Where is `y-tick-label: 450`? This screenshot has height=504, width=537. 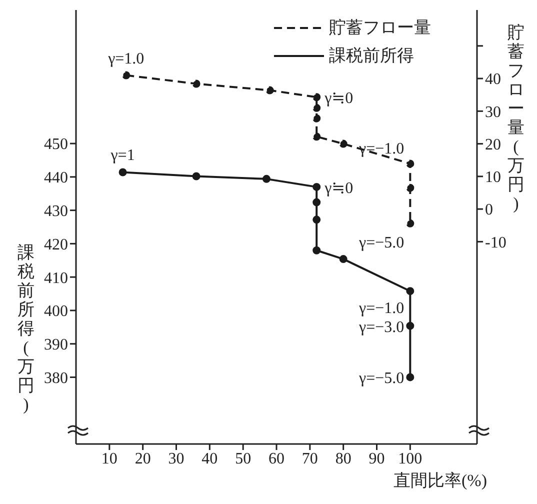
y-tick-label: 450 is located at coordinates (56, 145).